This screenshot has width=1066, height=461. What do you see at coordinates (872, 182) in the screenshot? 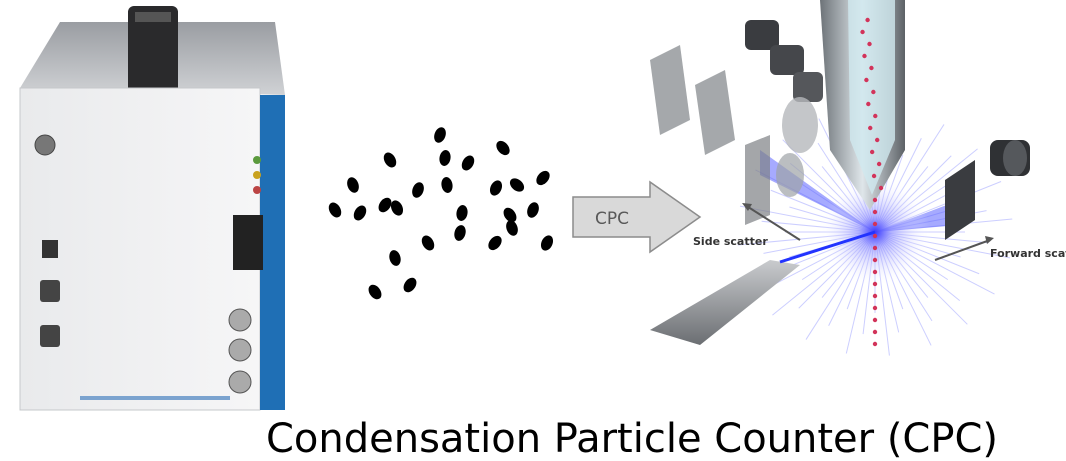
I see `droplets` at bounding box center [872, 182].